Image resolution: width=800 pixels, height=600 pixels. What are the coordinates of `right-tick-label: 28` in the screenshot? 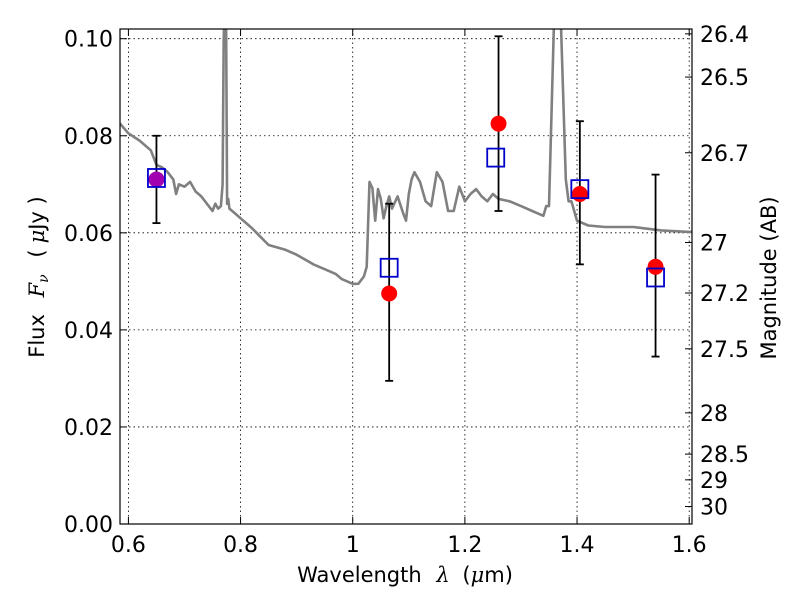 It's located at (714, 414).